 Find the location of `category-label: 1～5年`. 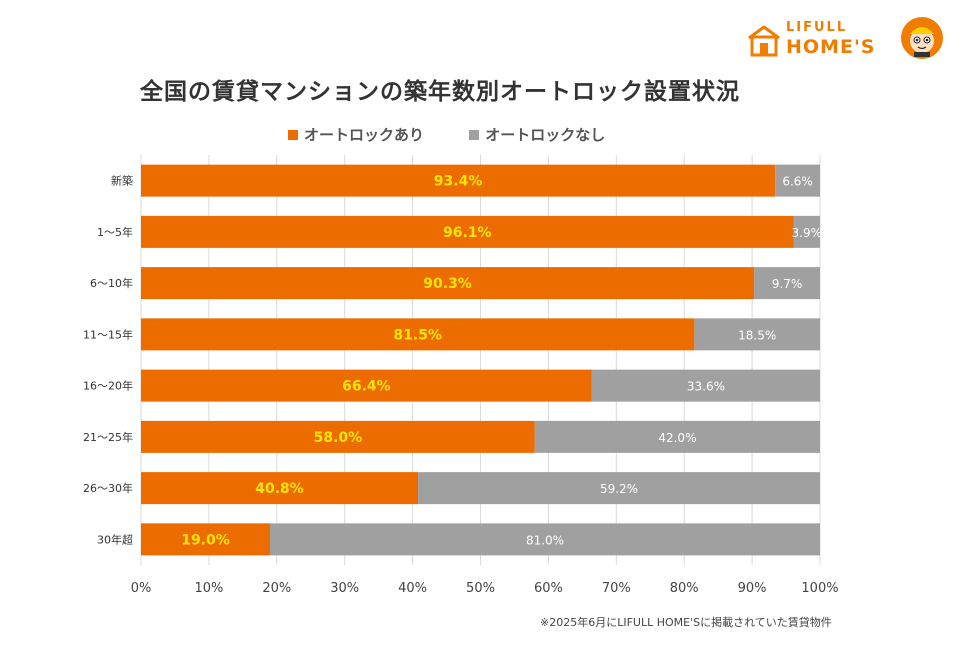

category-label: 1～5年 is located at coordinates (115, 232).